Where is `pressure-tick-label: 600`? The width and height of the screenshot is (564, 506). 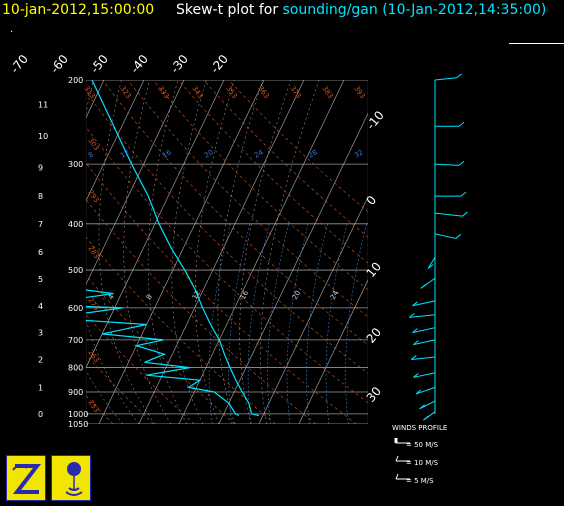
pressure-tick-label: 600 is located at coordinates (75, 308).